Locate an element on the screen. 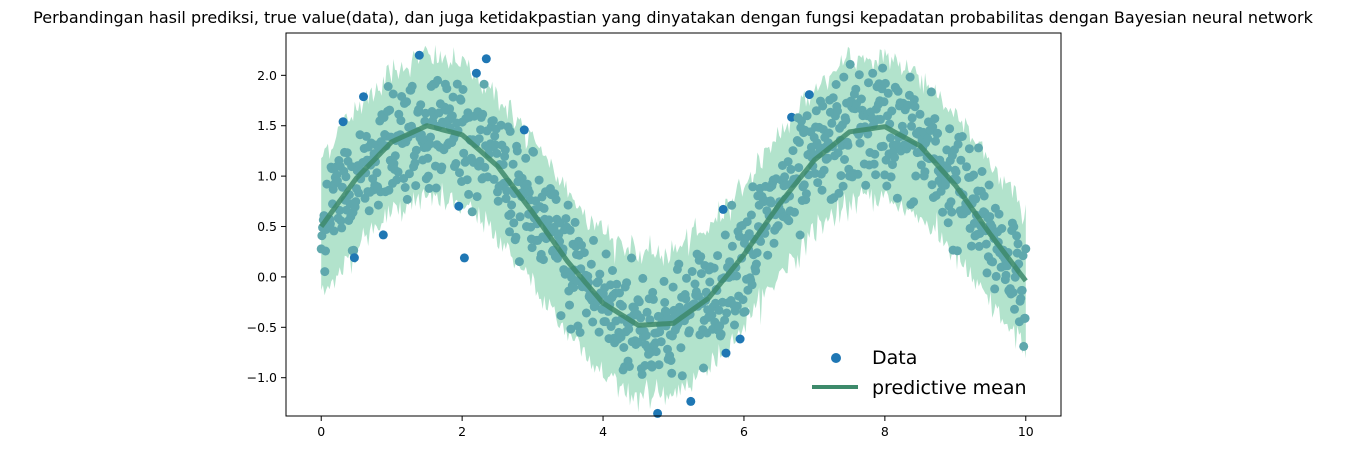 This screenshot has width=1347, height=451. legend-data-label: Data is located at coordinates (894, 358).